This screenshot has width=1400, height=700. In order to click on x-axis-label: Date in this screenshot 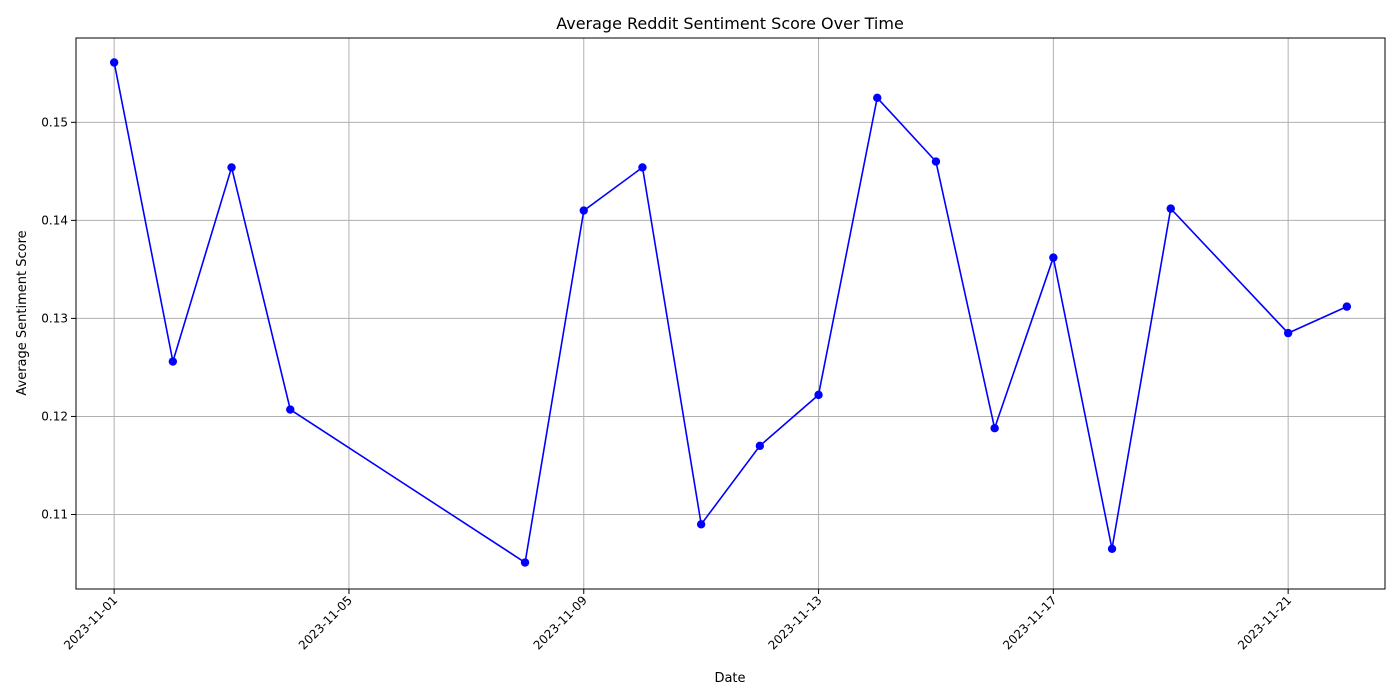, I will do `click(729, 678)`.